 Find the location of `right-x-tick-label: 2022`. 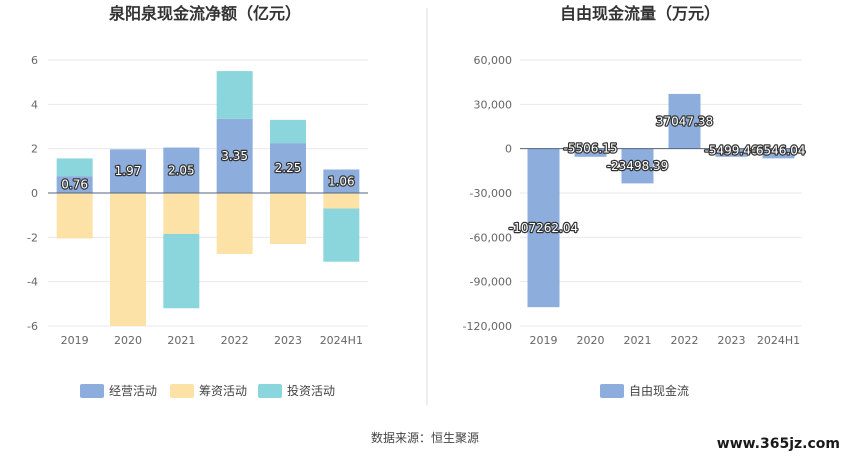

right-x-tick-label: 2022 is located at coordinates (685, 340).